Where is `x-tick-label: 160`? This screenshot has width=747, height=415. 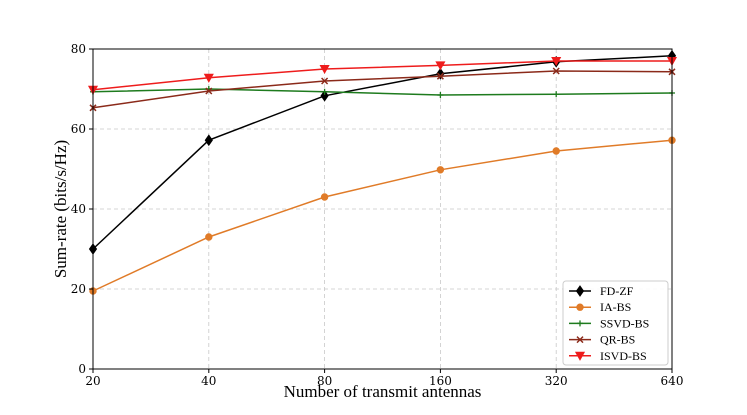
x-tick-label: 160 is located at coordinates (440, 381).